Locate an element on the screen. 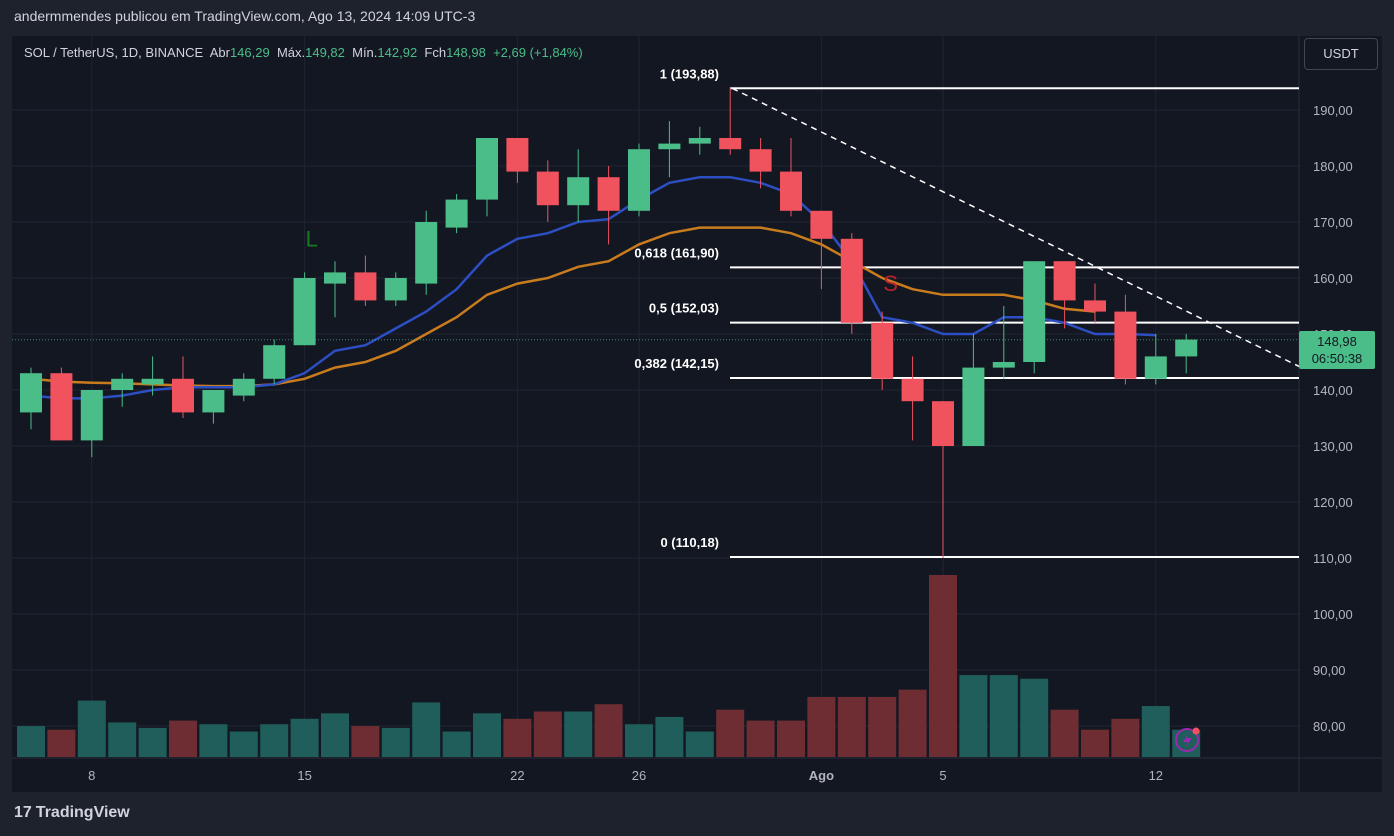 The image size is (1394, 836). close-value: 148,98 is located at coordinates (466, 52).